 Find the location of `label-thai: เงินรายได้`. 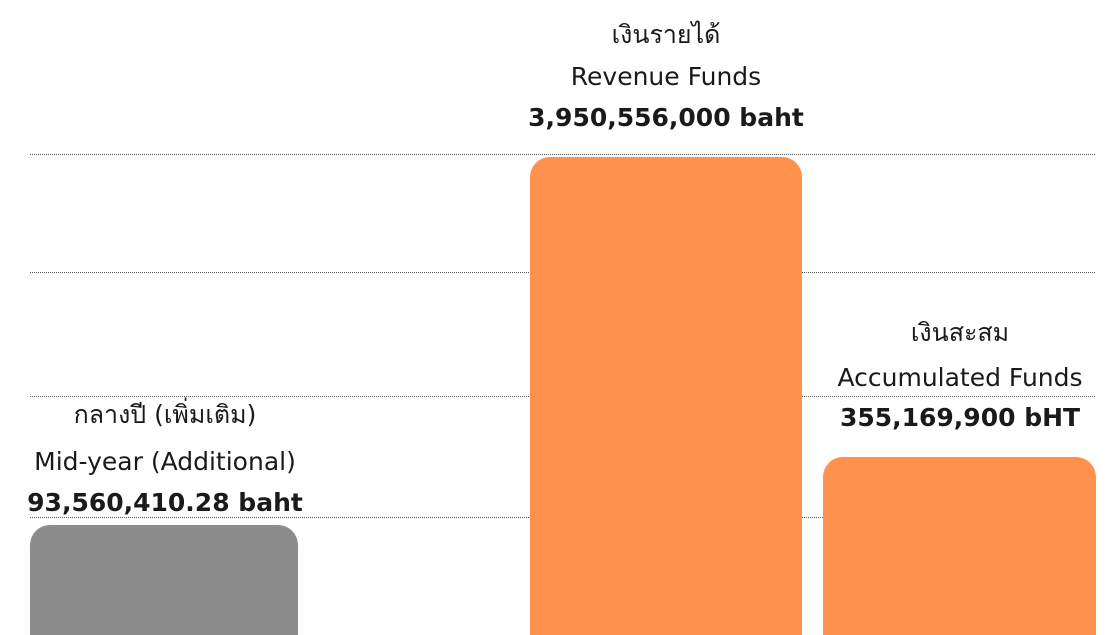

label-thai: เงินรายได้ is located at coordinates (666, 34).